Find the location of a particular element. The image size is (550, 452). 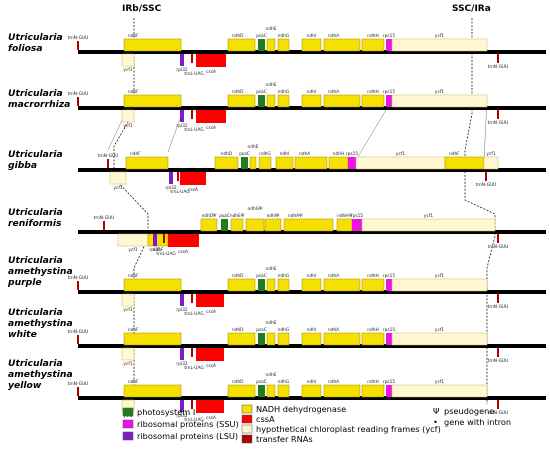

legend-label: gene with intron is located at coordinates (477, 422).